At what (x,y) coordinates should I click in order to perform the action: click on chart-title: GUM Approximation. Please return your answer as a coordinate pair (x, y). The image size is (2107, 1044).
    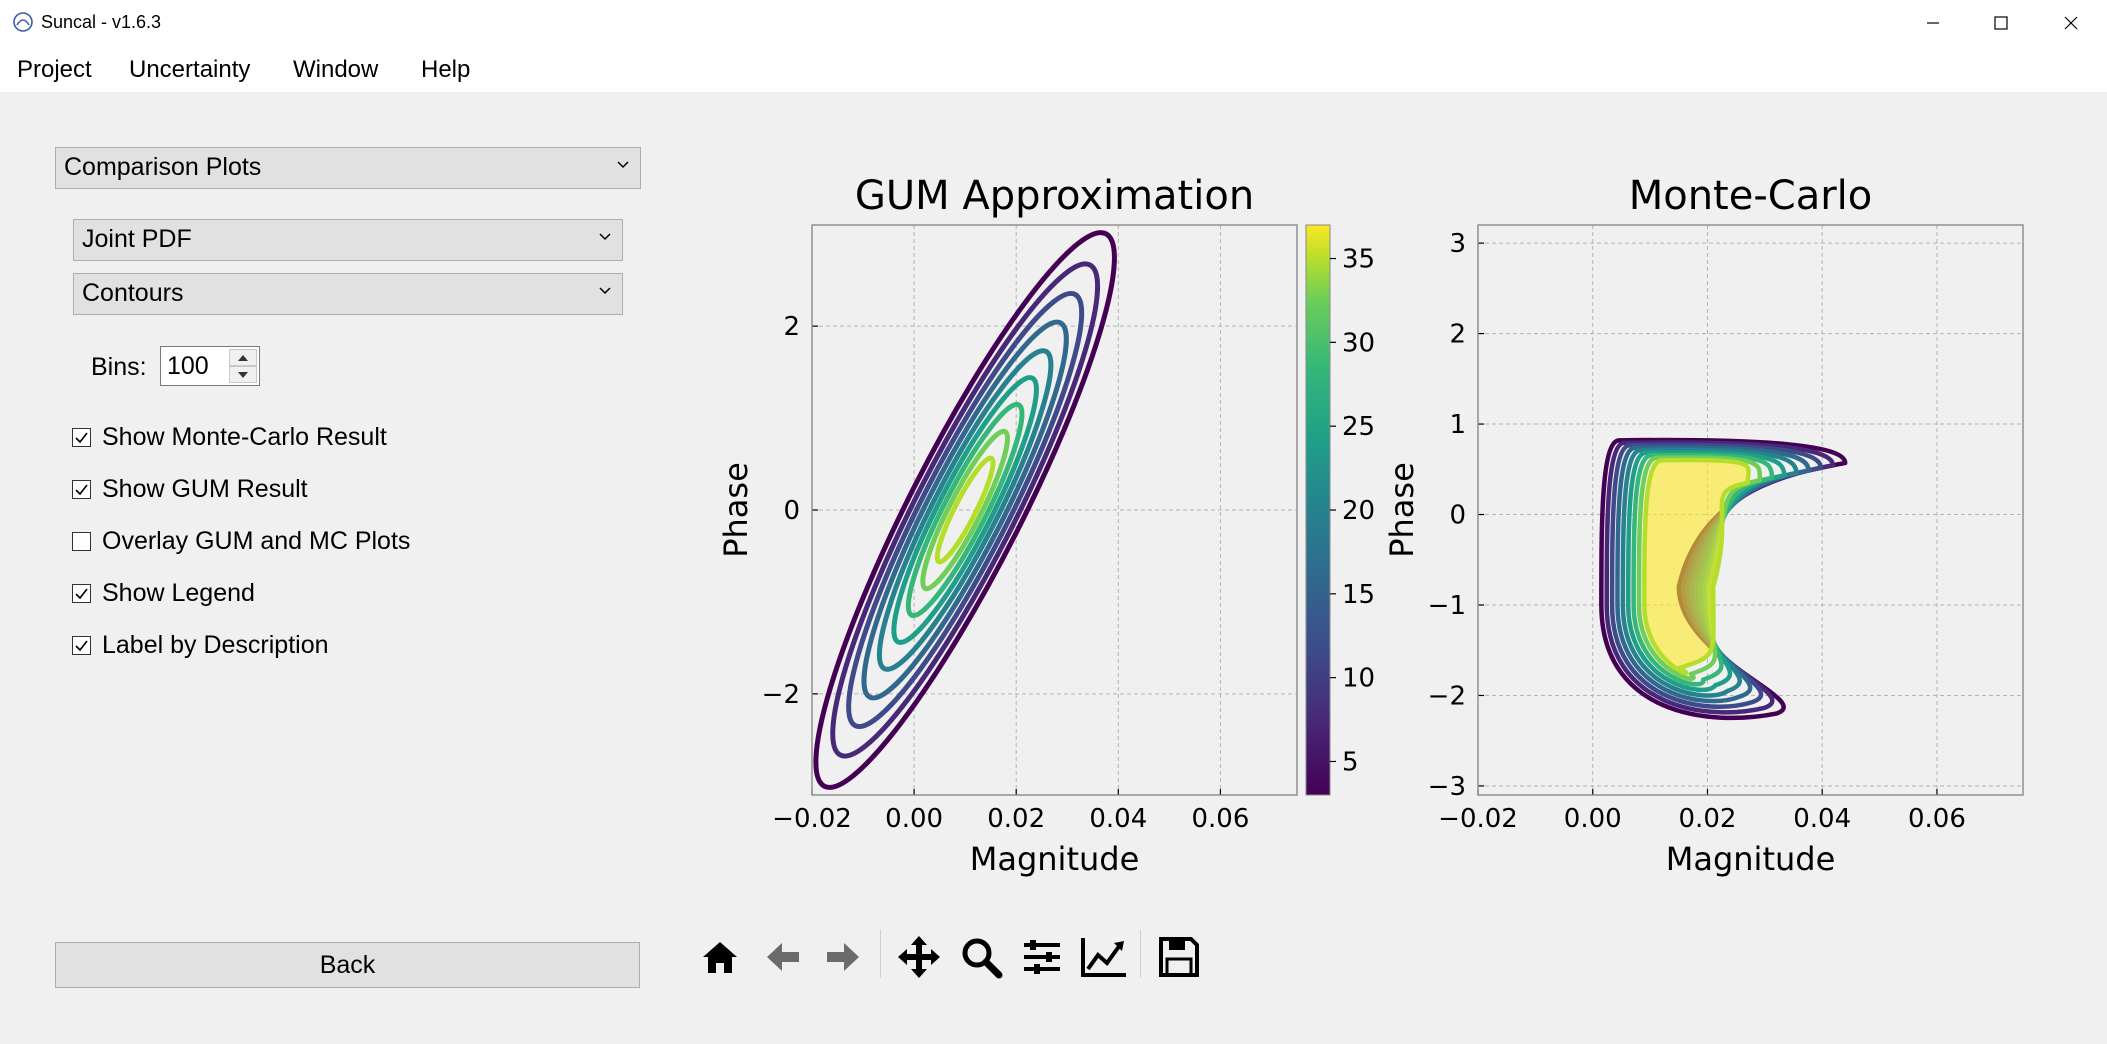
    Looking at the image, I should click on (1054, 196).